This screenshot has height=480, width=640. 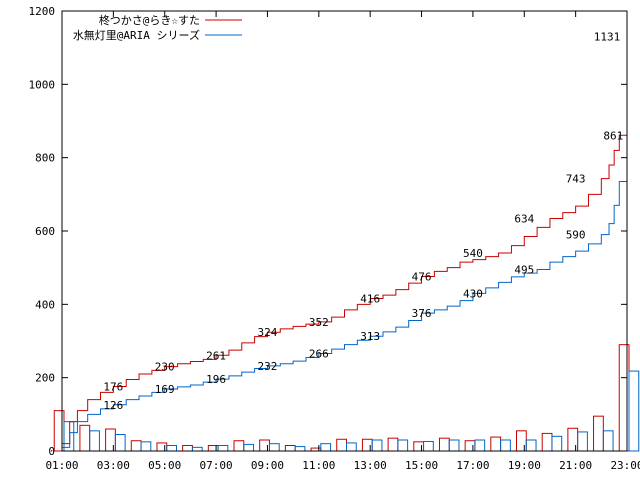 I want to click on data-label: 230, so click(x=165, y=367).